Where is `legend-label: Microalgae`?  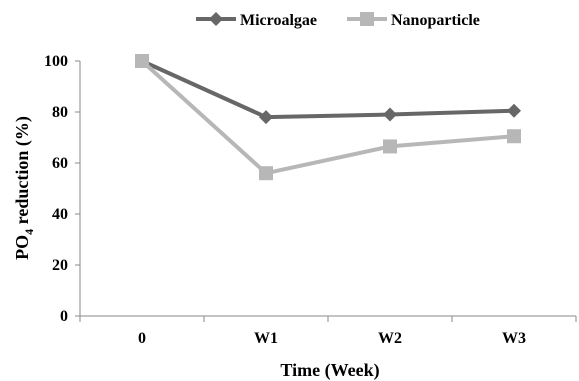 legend-label: Microalgae is located at coordinates (278, 20).